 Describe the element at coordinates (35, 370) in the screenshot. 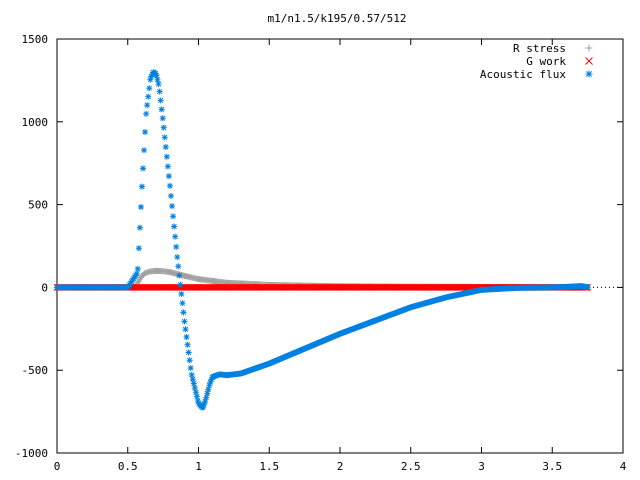

I see `y-tick-label: -500` at that location.